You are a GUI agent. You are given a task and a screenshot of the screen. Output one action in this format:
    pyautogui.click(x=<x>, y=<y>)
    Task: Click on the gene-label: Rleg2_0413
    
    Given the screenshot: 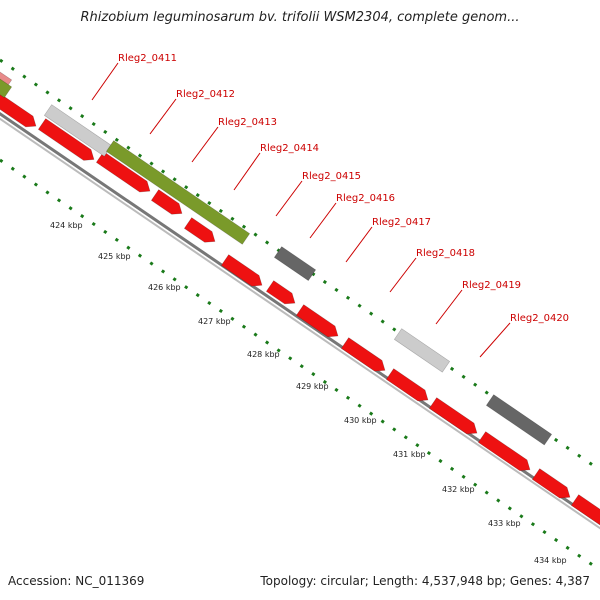 What is the action you would take?
    pyautogui.click(x=247, y=122)
    